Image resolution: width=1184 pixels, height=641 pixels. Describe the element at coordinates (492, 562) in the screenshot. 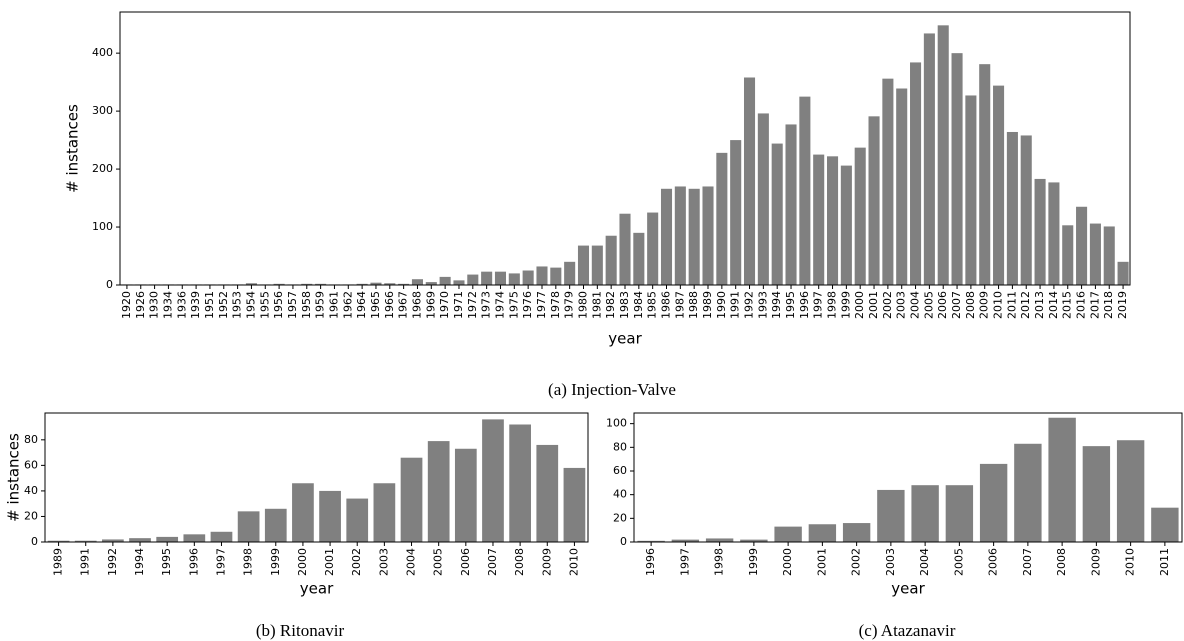

I see `x-tick-label: 2007` at that location.